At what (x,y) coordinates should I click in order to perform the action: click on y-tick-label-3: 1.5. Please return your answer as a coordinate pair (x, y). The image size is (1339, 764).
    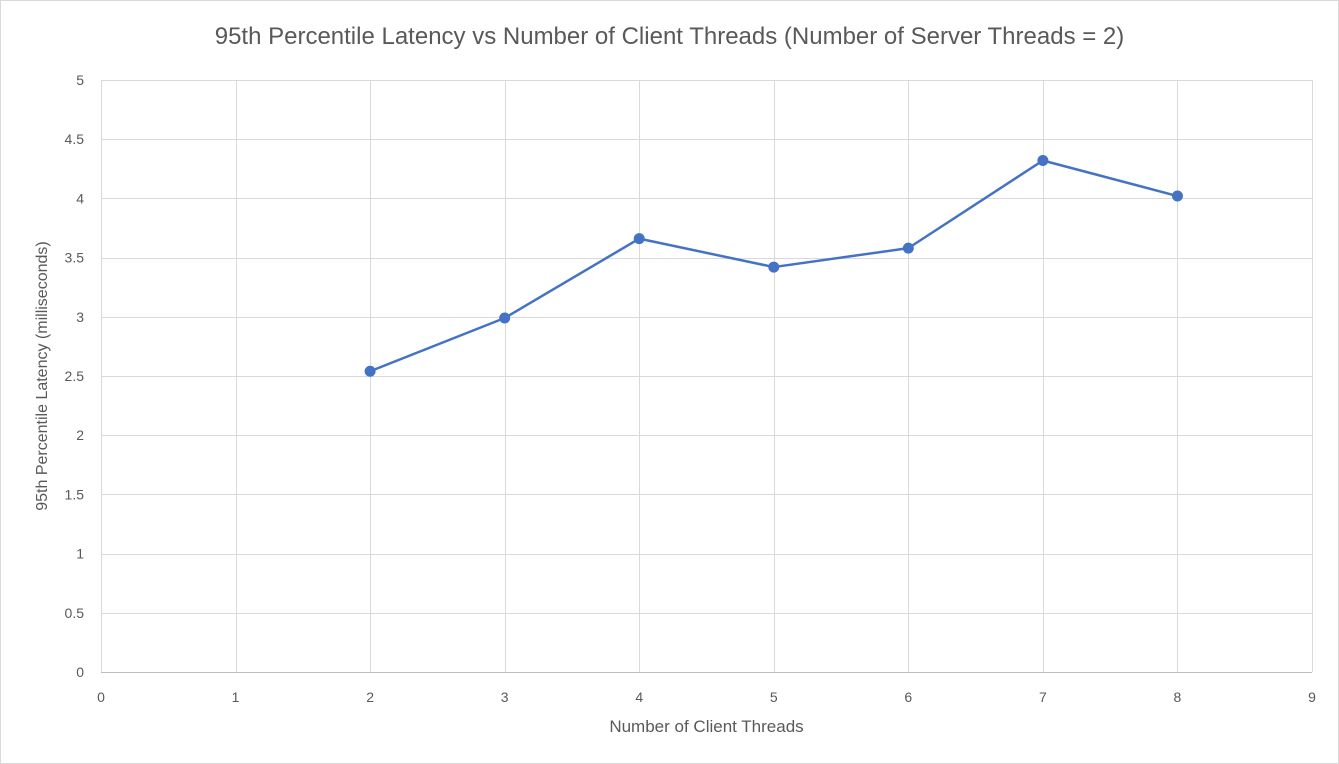
    Looking at the image, I should click on (75, 494).